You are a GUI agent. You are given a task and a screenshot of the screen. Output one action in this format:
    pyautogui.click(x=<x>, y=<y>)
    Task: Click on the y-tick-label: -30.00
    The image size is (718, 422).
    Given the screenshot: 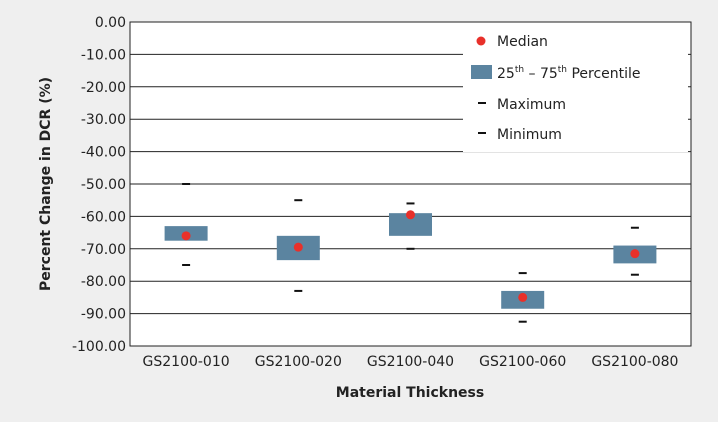 What is the action you would take?
    pyautogui.click(x=103, y=120)
    